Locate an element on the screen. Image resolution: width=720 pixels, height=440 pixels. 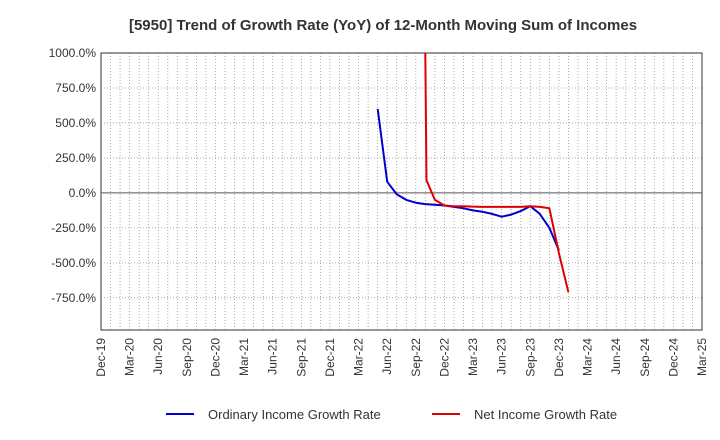
y-tick-label: 750.0% is located at coordinates (75, 88).